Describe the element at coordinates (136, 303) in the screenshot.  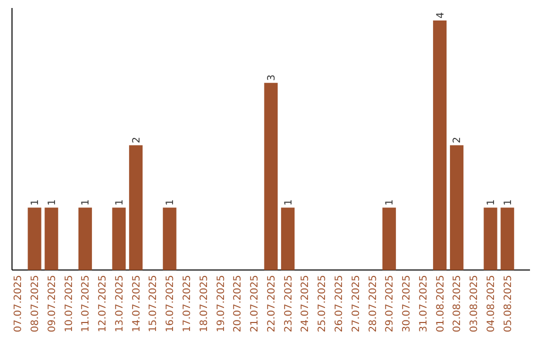
I see `x-tick-label: 14.07.2025` at that location.